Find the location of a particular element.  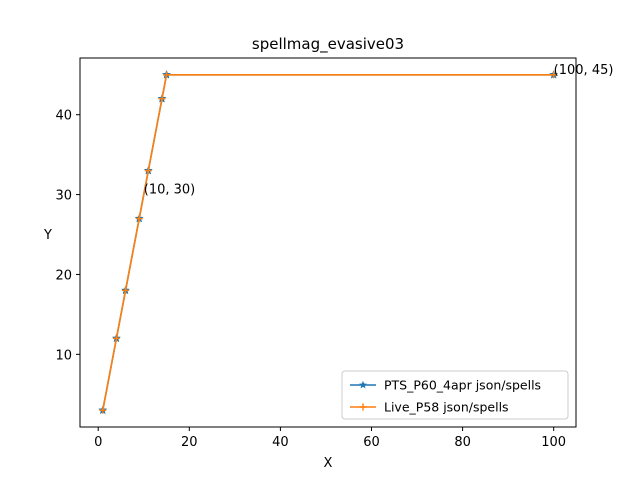

legend-box is located at coordinates (455, 395).